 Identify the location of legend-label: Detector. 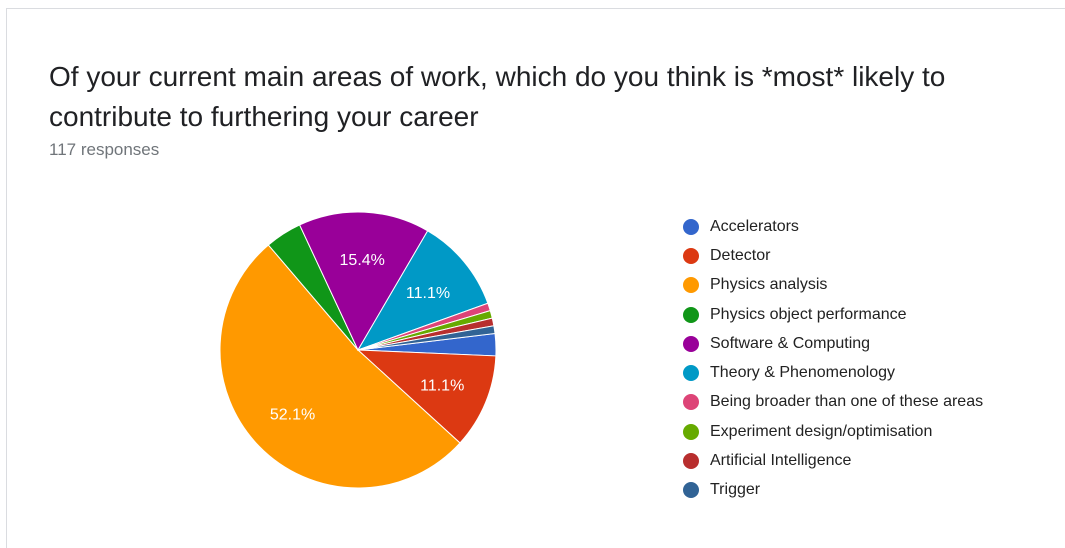
(740, 255).